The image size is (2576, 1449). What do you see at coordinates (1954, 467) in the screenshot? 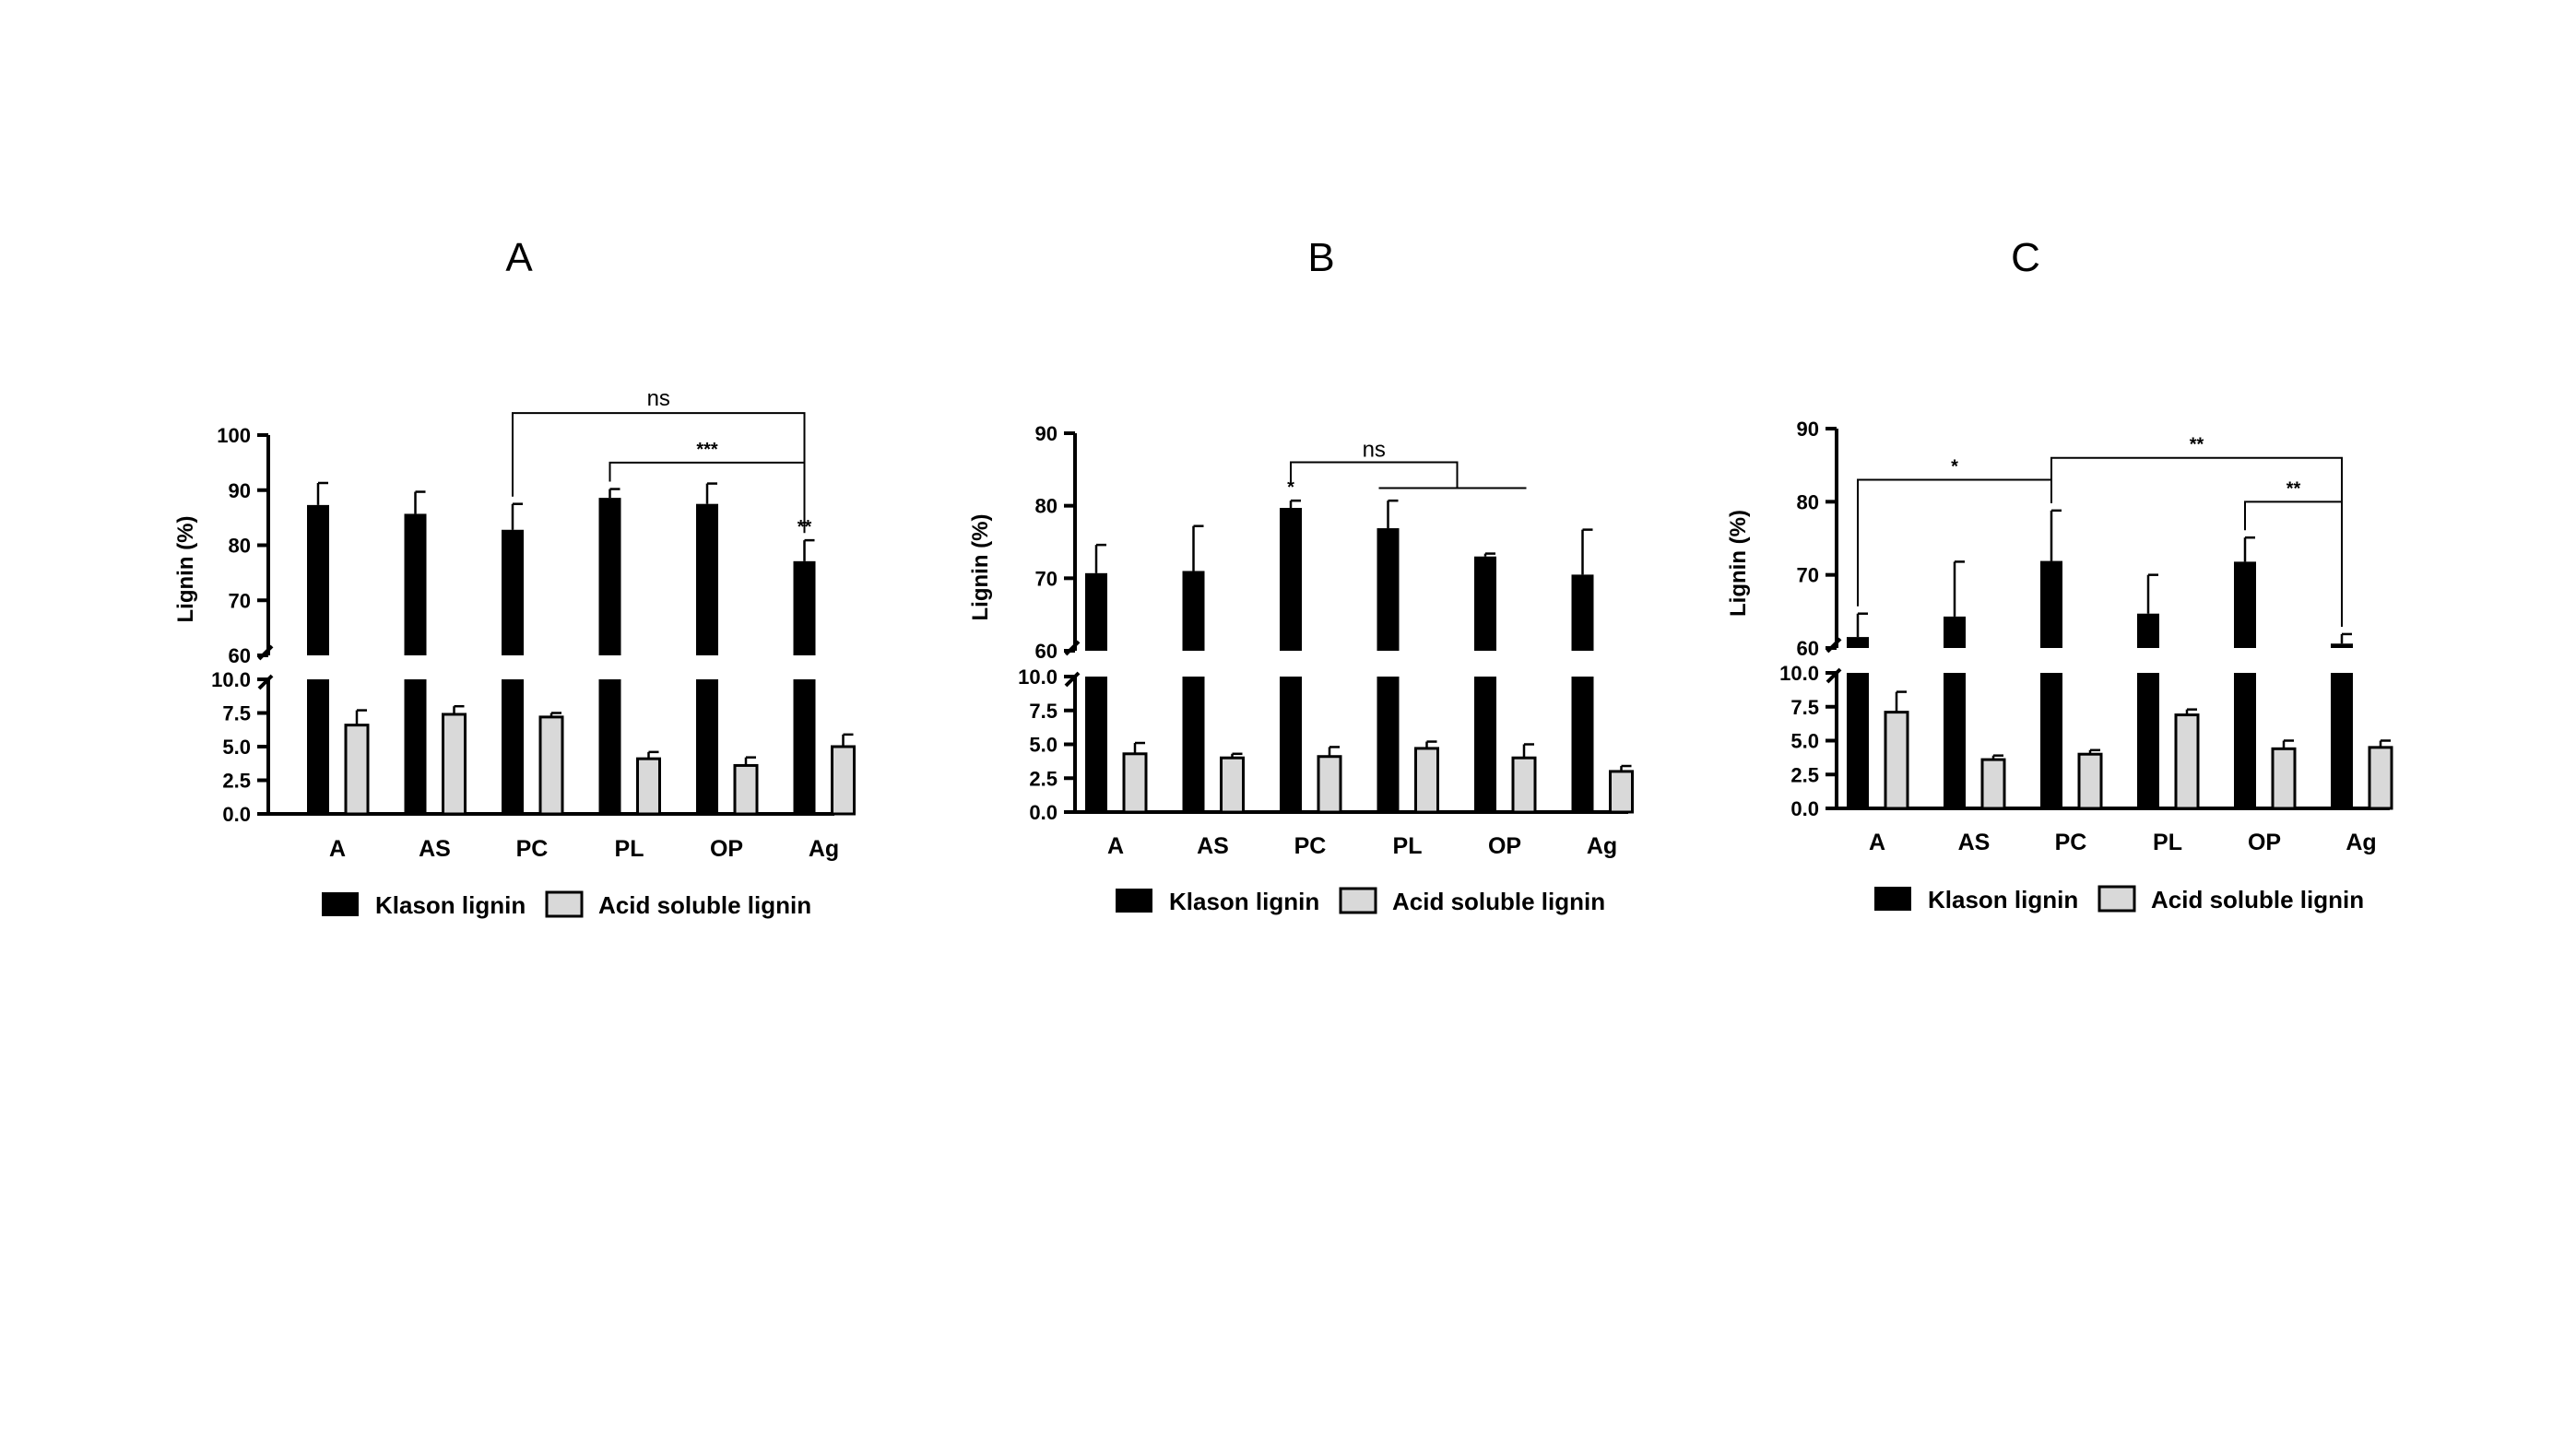
I see `significance-label: *` at bounding box center [1954, 467].